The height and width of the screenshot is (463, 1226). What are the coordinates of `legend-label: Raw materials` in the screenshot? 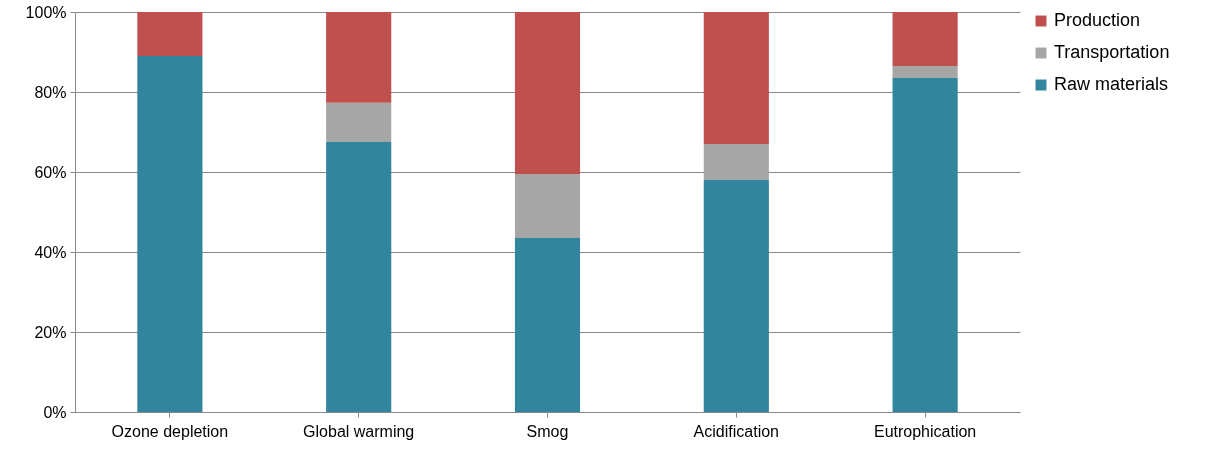 It's located at (1111, 84).